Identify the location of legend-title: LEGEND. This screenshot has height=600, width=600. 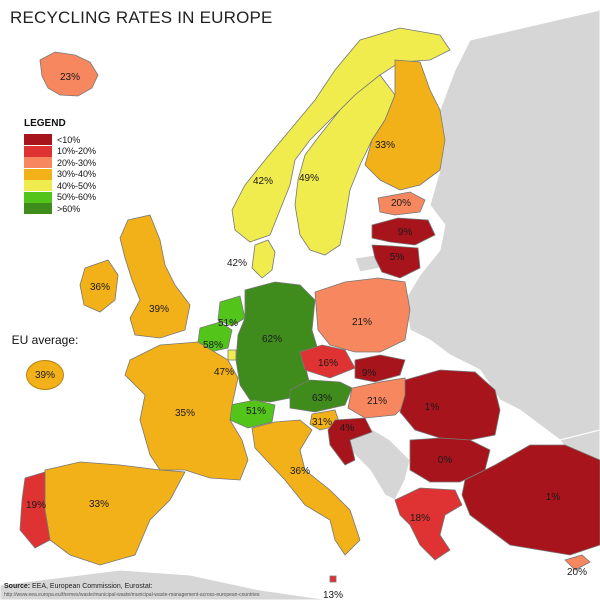
(45, 123).